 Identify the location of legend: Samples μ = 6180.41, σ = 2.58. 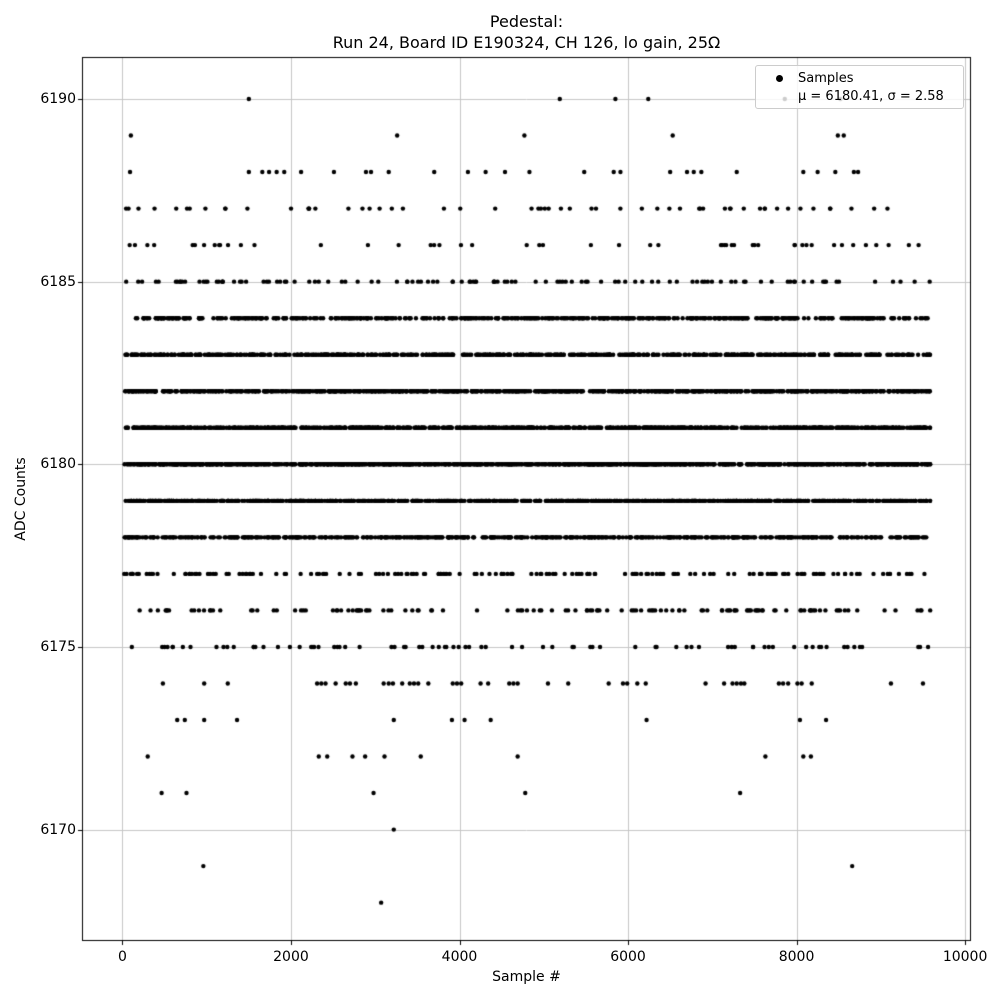
(859, 87).